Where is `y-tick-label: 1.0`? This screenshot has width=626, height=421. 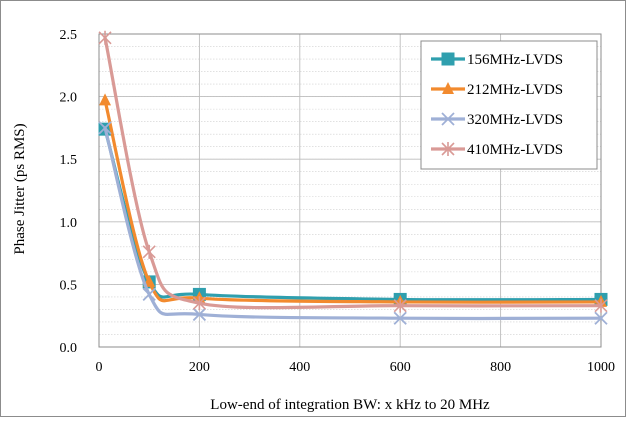 y-tick-label: 1.0 is located at coordinates (69, 223).